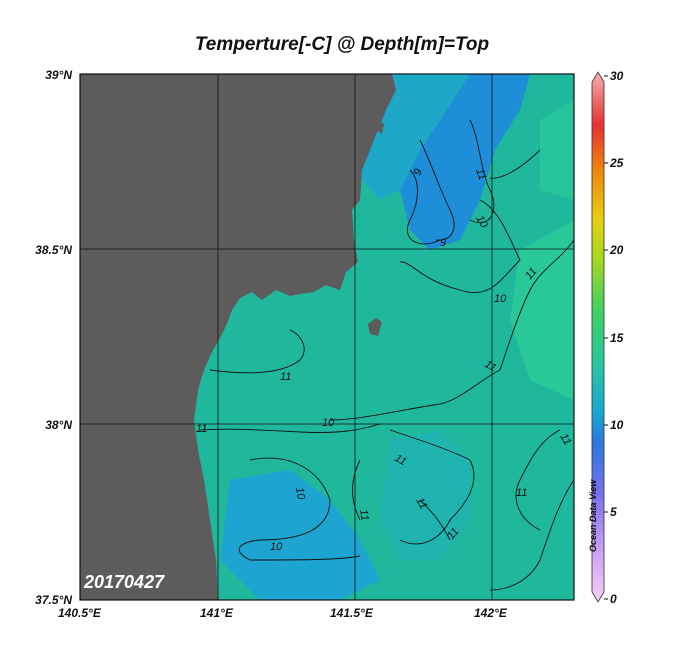 The width and height of the screenshot is (684, 660). Describe the element at coordinates (593, 515) in the screenshot. I see `ocean-data-view-watermark: Ocean Data View` at that location.